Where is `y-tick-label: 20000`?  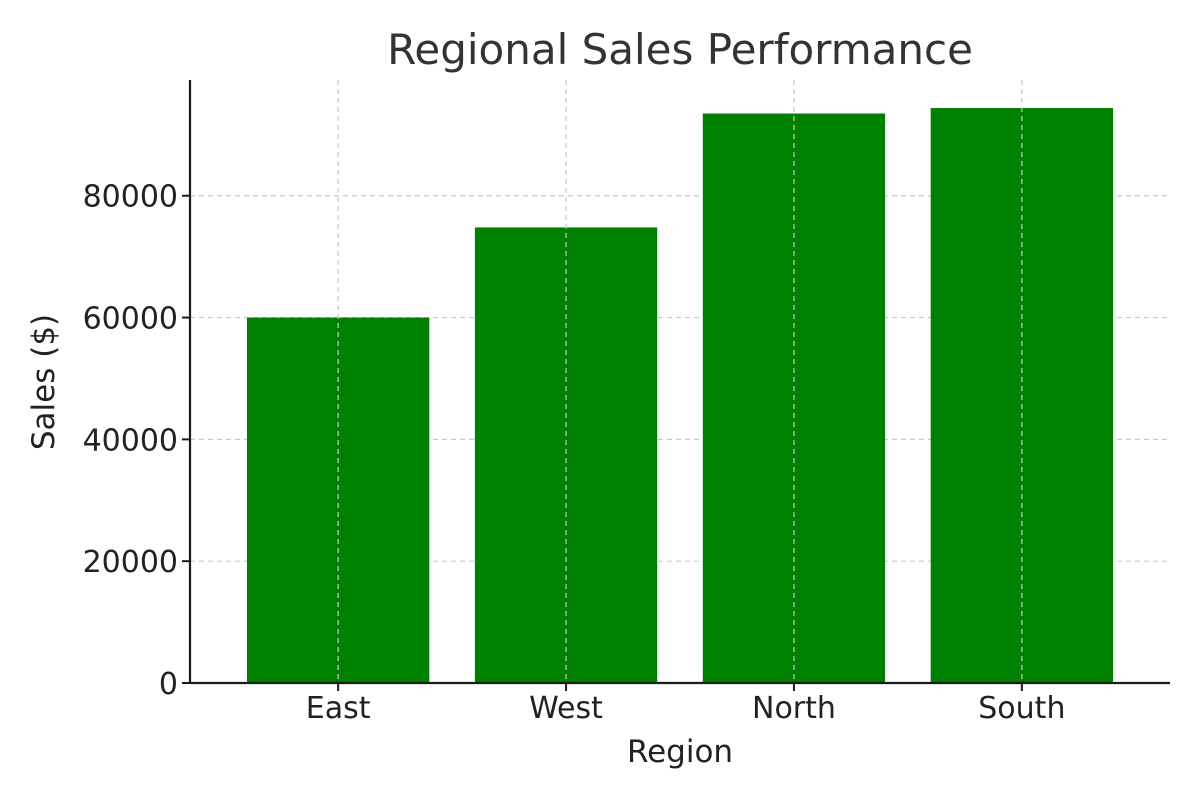 y-tick-label: 20000 is located at coordinates (130, 562).